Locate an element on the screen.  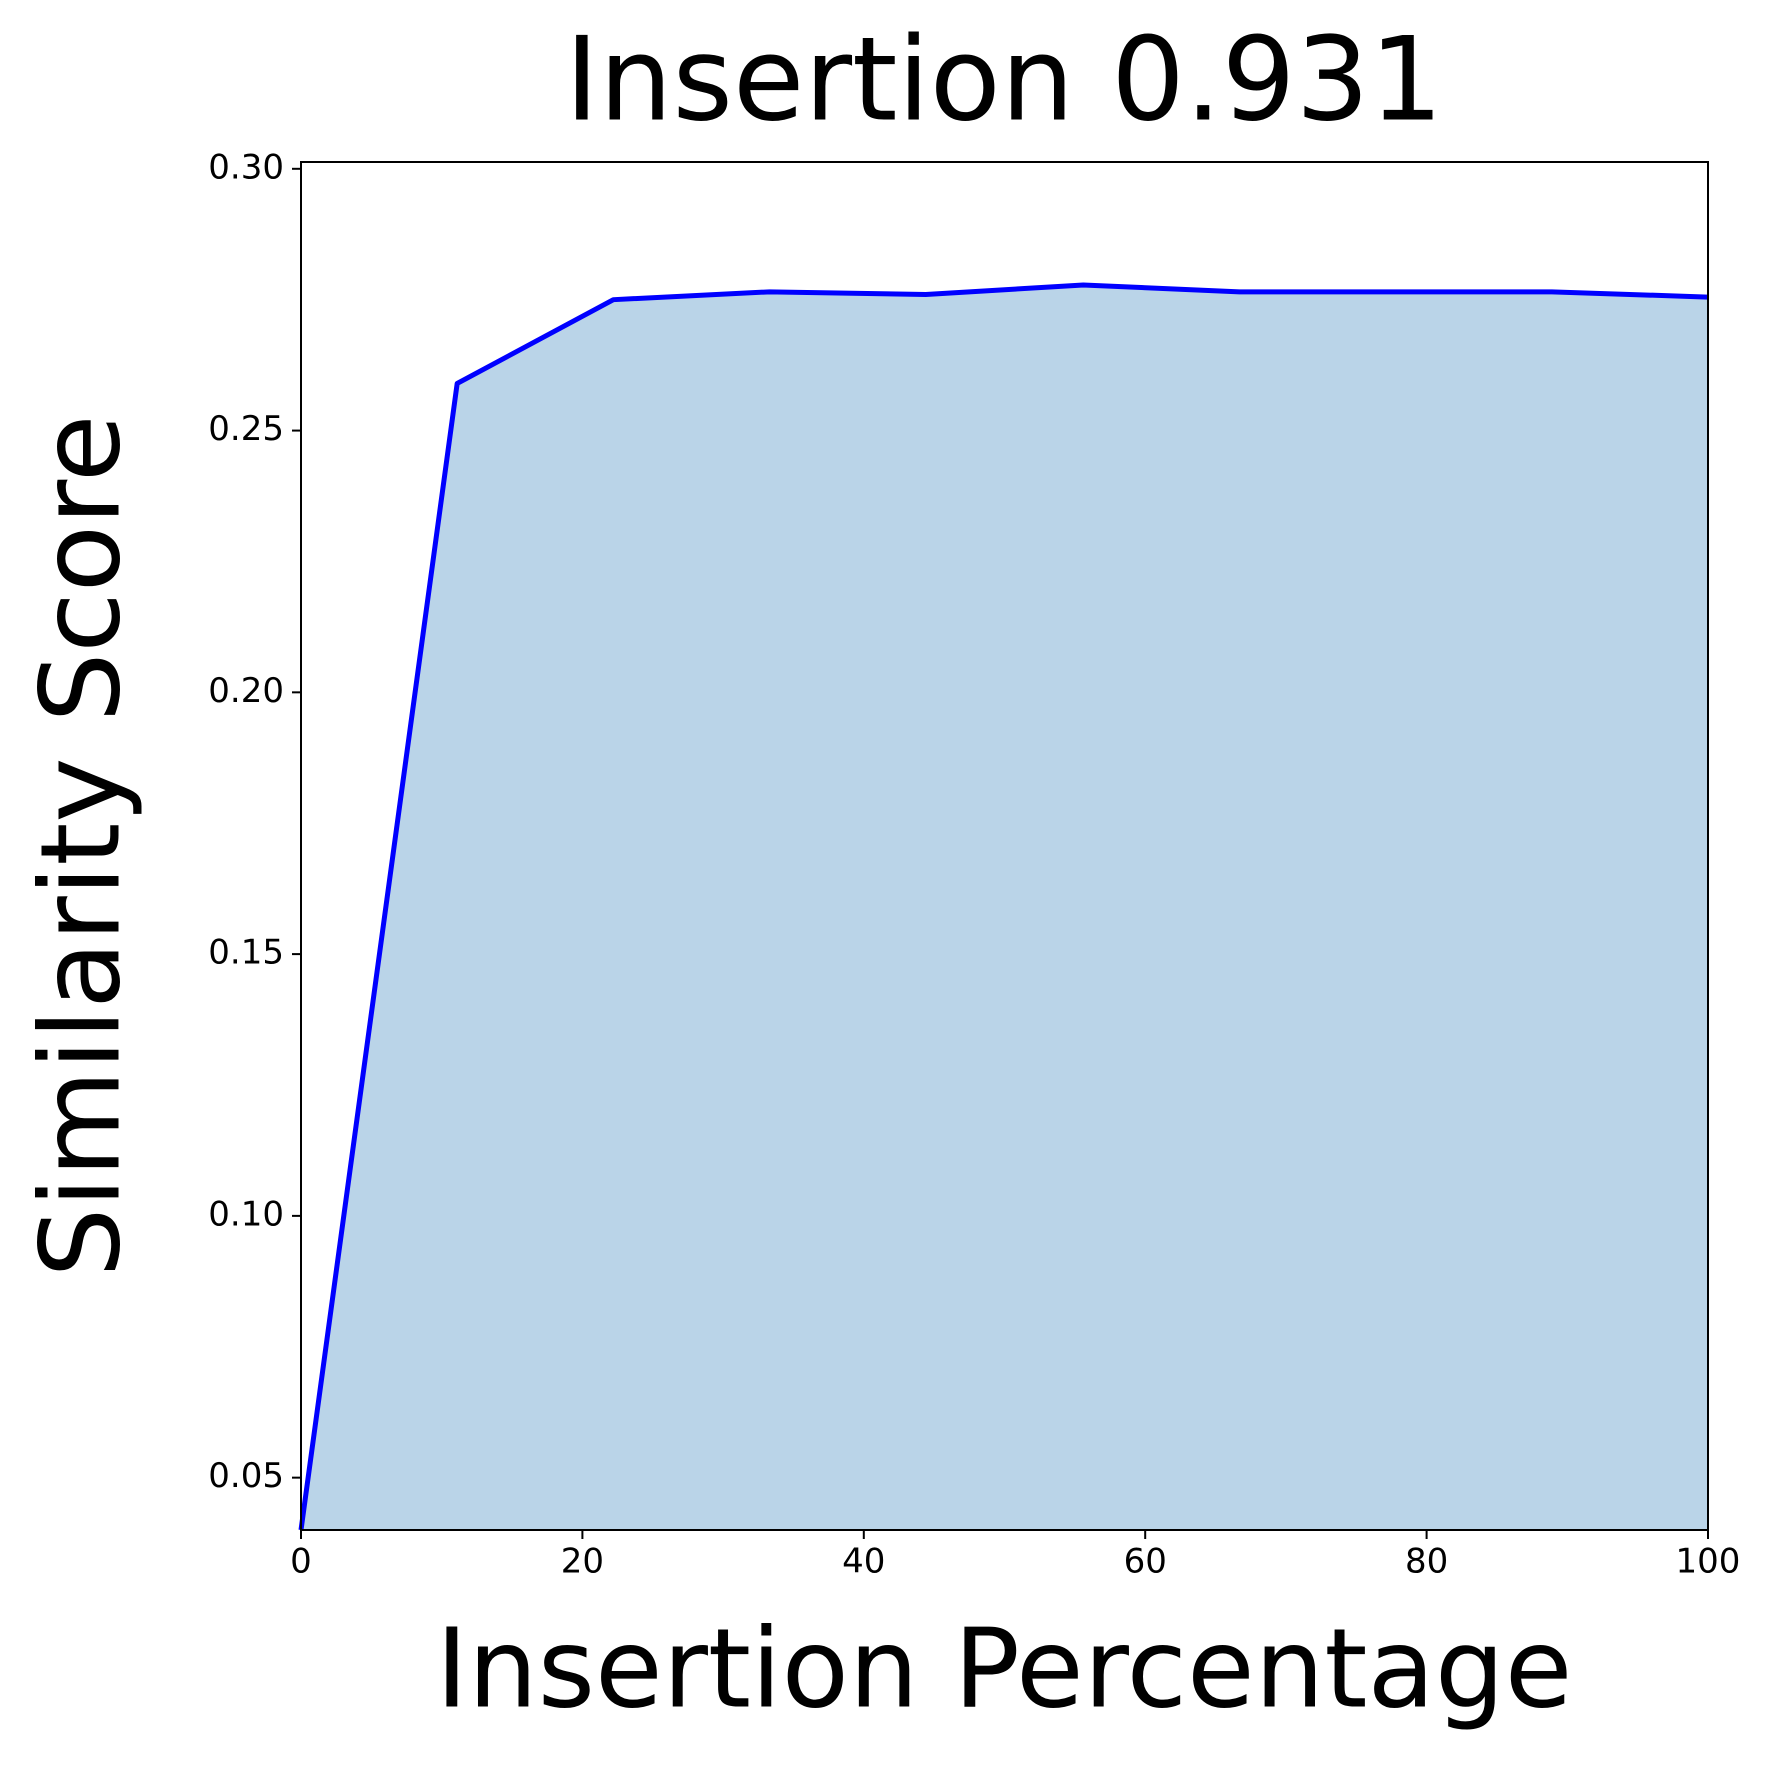
y-tick-label: 0.25 is located at coordinates (246, 429).